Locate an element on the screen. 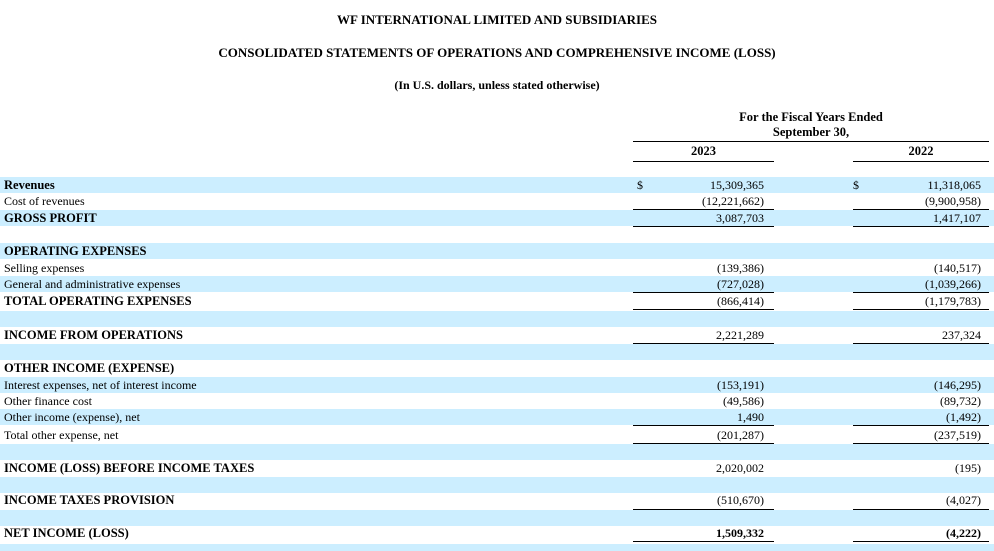  row-selling-expenses: Selling expenses (139,386) (140,517) is located at coordinates (497, 268).